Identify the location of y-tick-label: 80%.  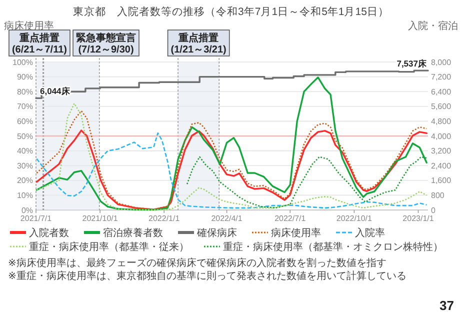
(24, 91).